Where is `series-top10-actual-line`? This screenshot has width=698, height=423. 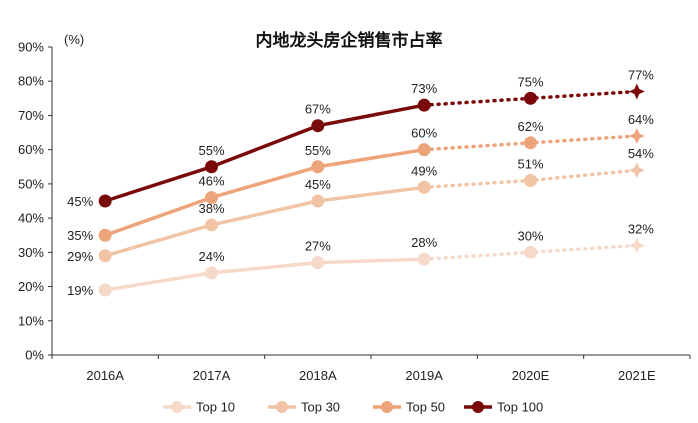
series-top10-actual-line is located at coordinates (264, 274).